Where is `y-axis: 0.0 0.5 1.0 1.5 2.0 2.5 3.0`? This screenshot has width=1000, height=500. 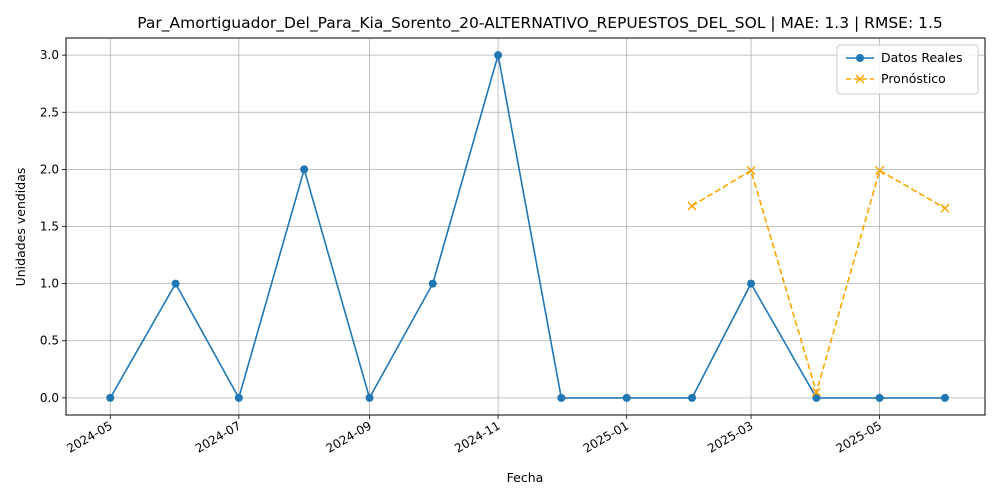
y-axis: 0.0 0.5 1.0 1.5 2.0 2.5 3.0 is located at coordinates (53, 226).